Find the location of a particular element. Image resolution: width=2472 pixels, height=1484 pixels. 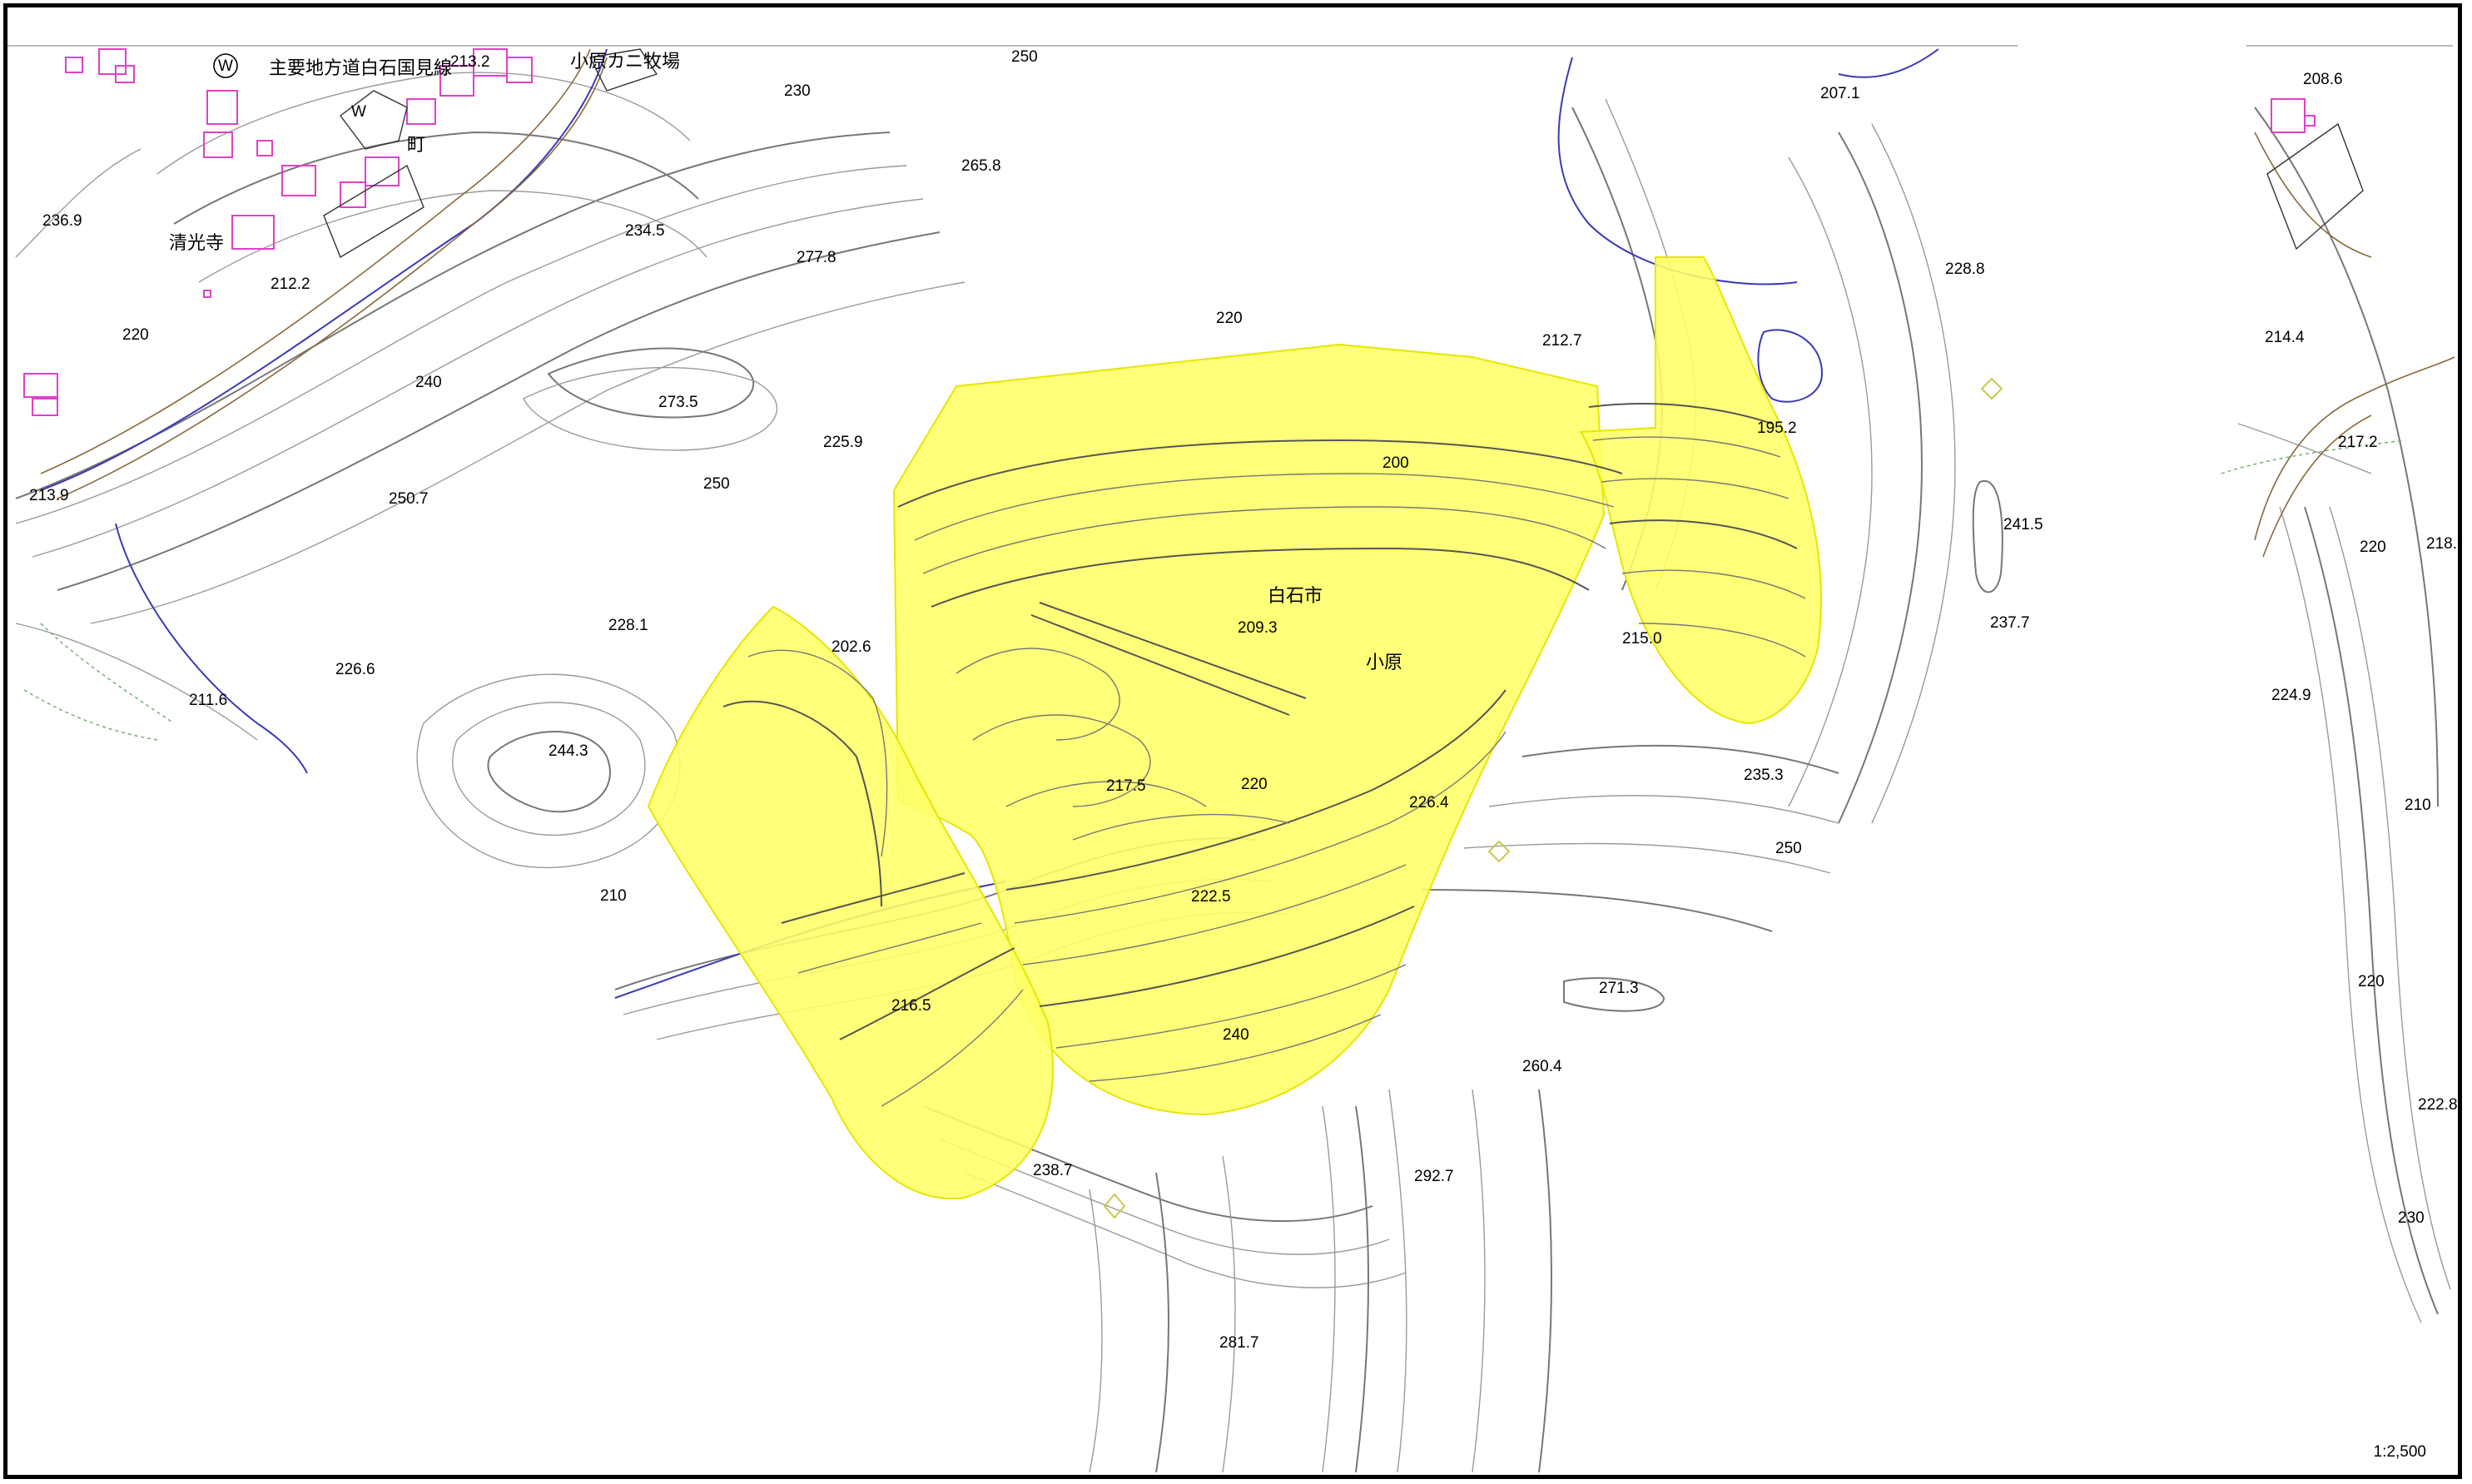

elevation-label: 213.9 is located at coordinates (49, 495).